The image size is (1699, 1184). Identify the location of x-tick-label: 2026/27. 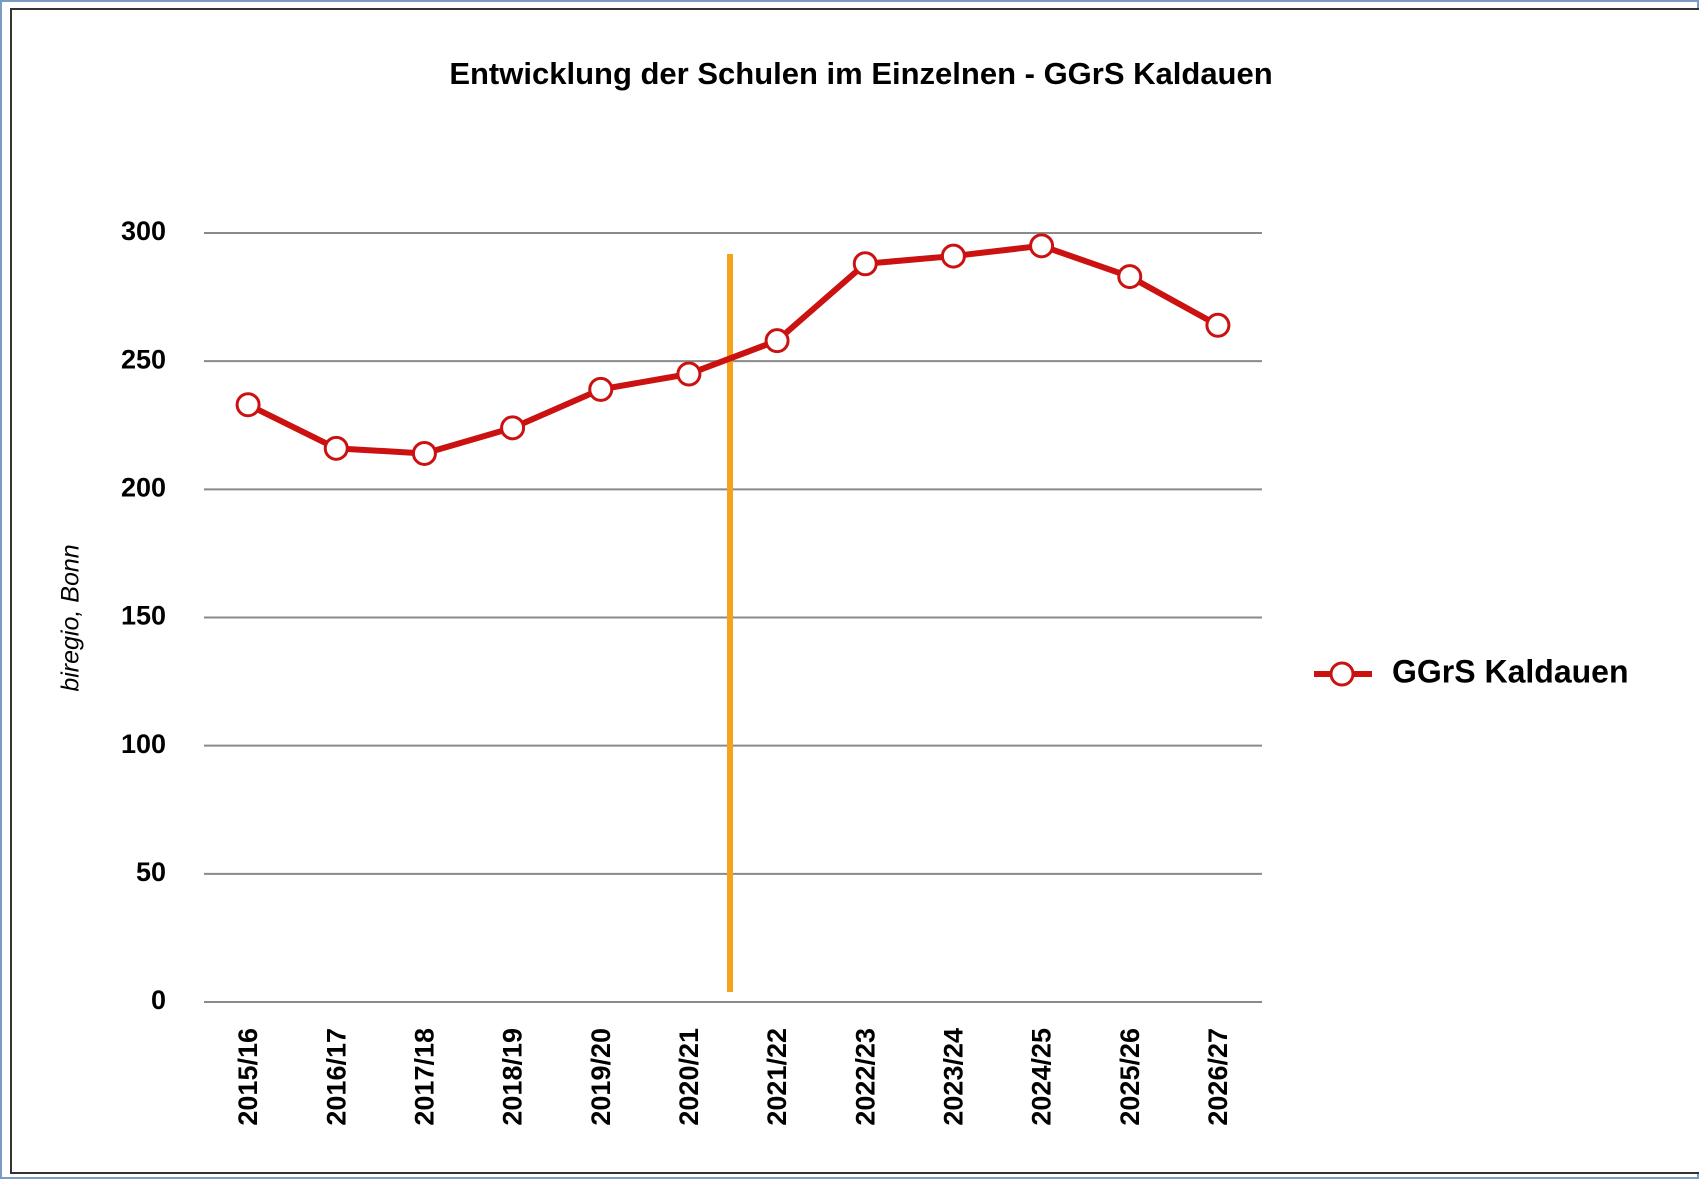
(1218, 1077).